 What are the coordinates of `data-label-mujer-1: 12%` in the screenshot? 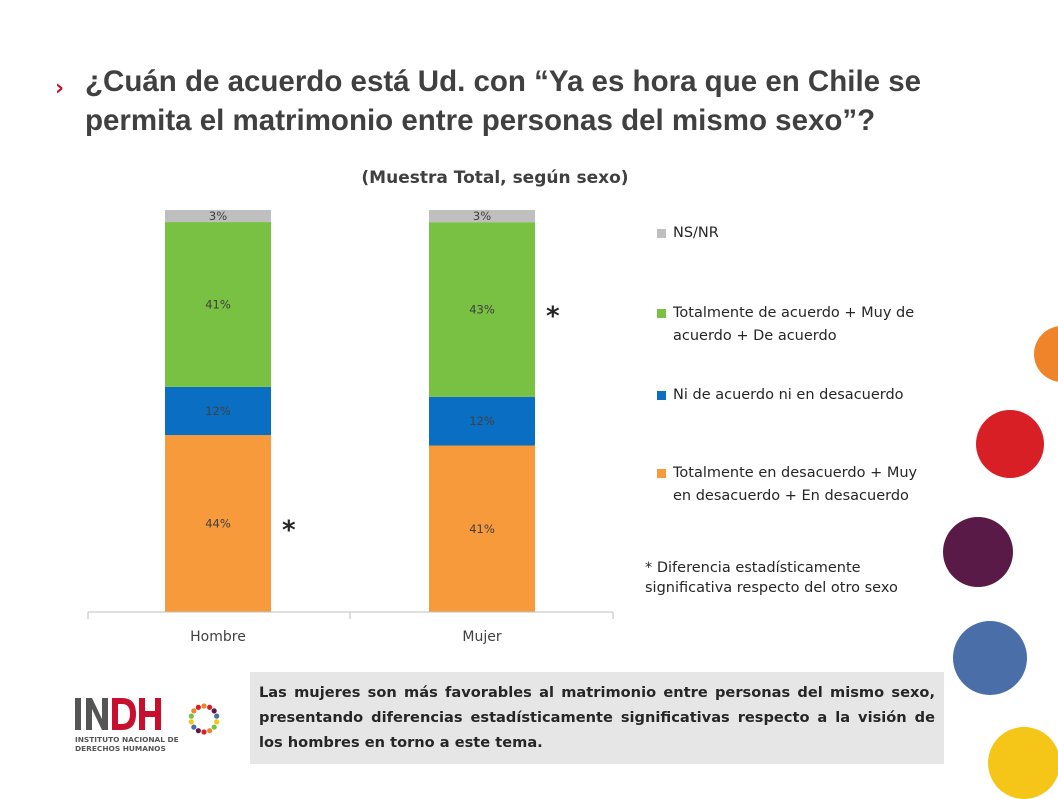 It's located at (482, 421).